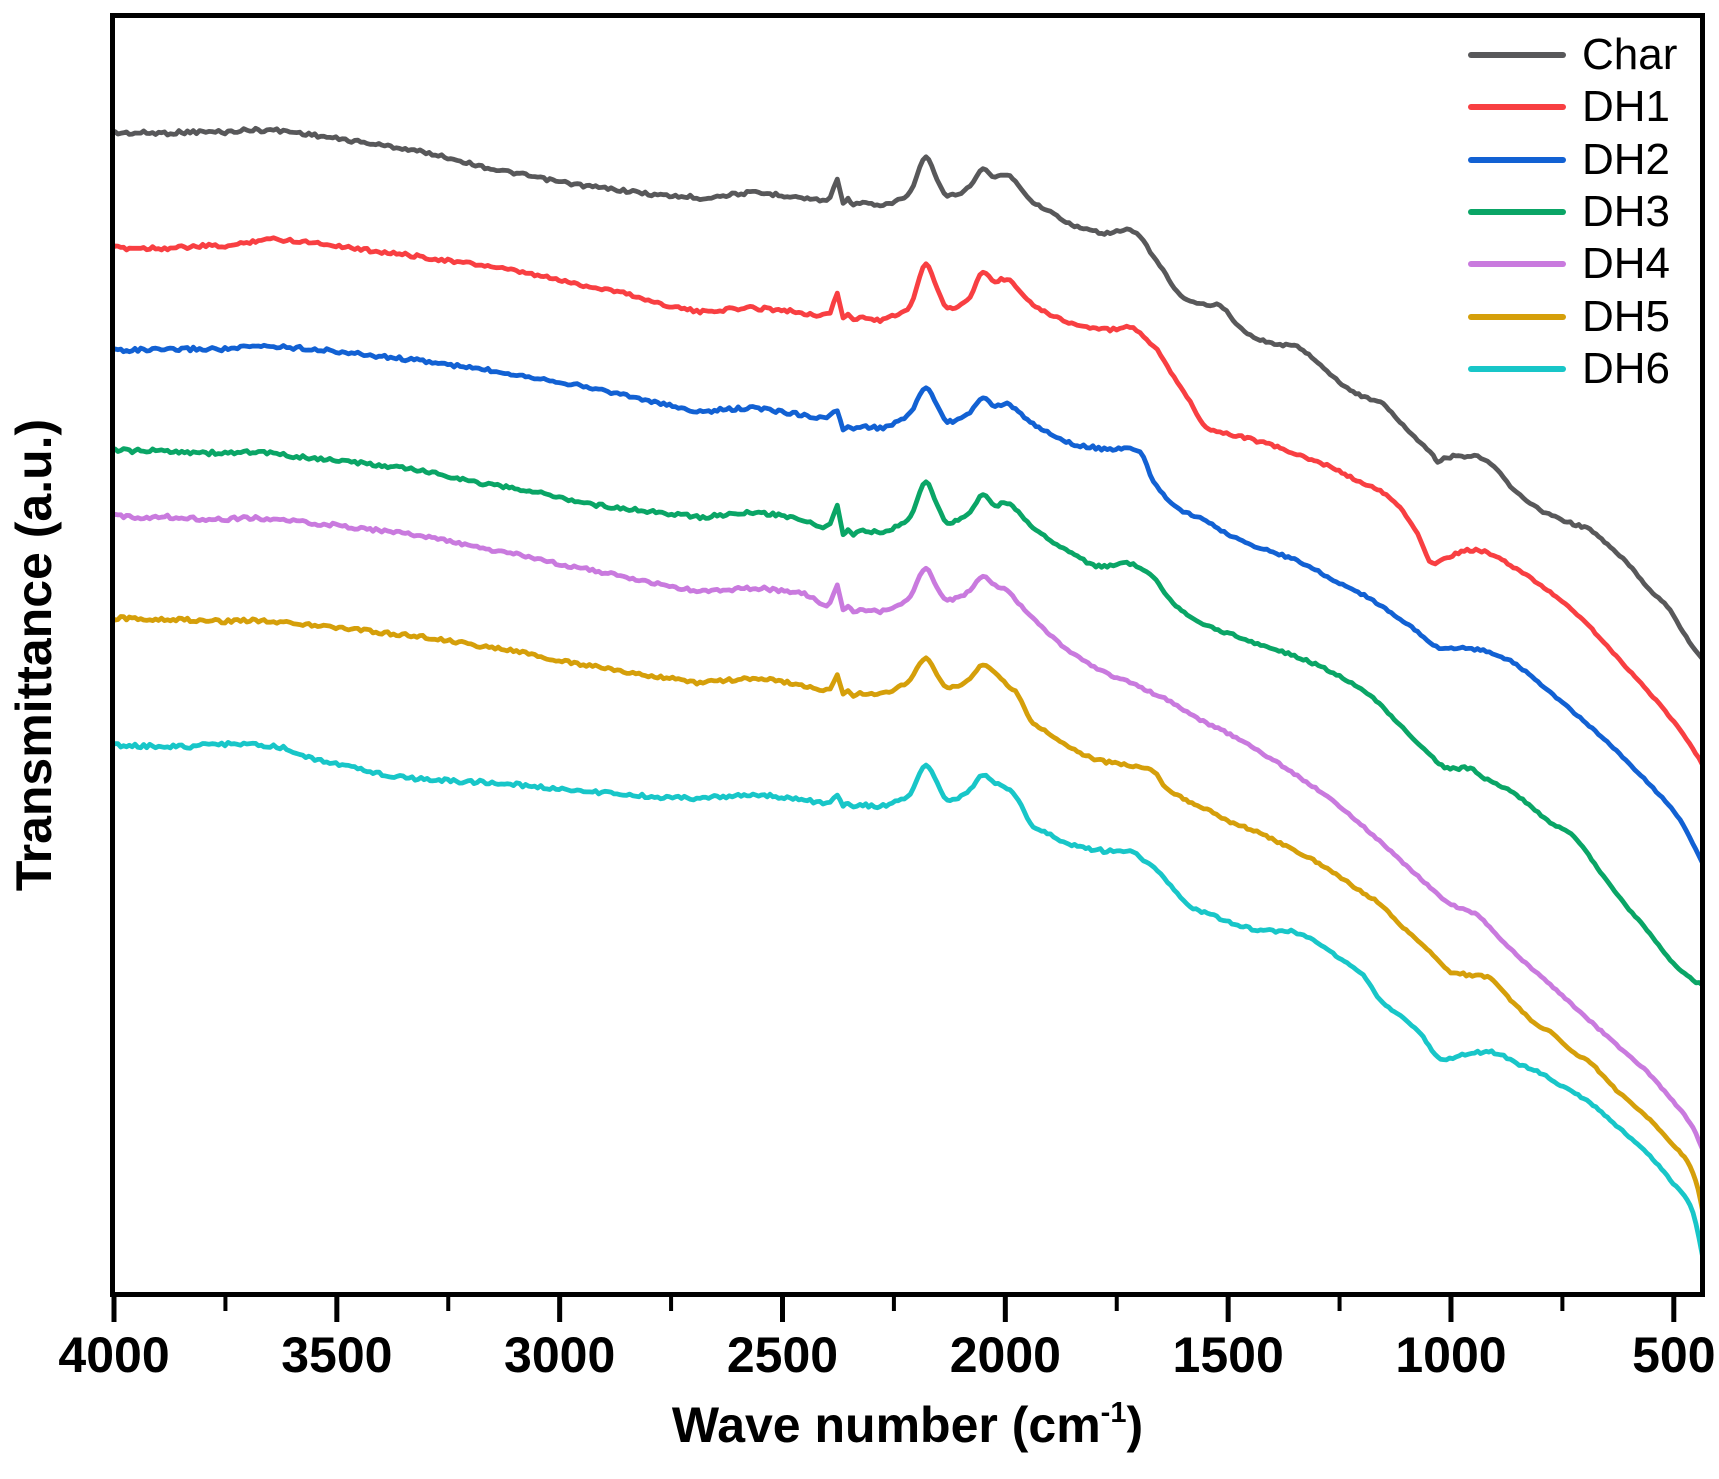 This screenshot has width=1719, height=1479. I want to click on legend-item-dh4: DH4, so click(1572, 264).